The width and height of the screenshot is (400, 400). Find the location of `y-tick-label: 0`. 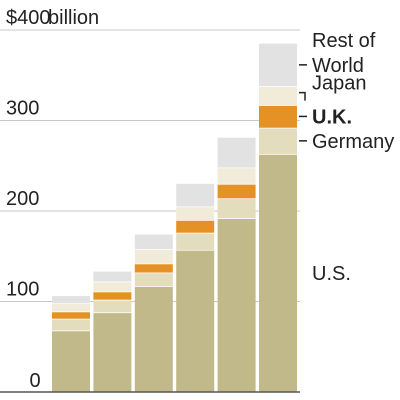

y-tick-label: 0 is located at coordinates (34, 381).